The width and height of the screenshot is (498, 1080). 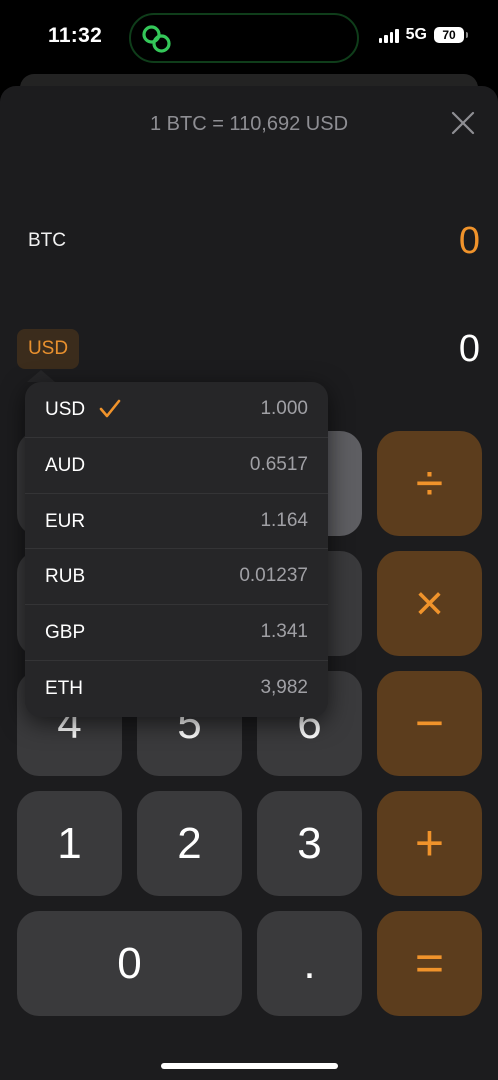 What do you see at coordinates (429, 723) in the screenshot?
I see `minus-button: −` at bounding box center [429, 723].